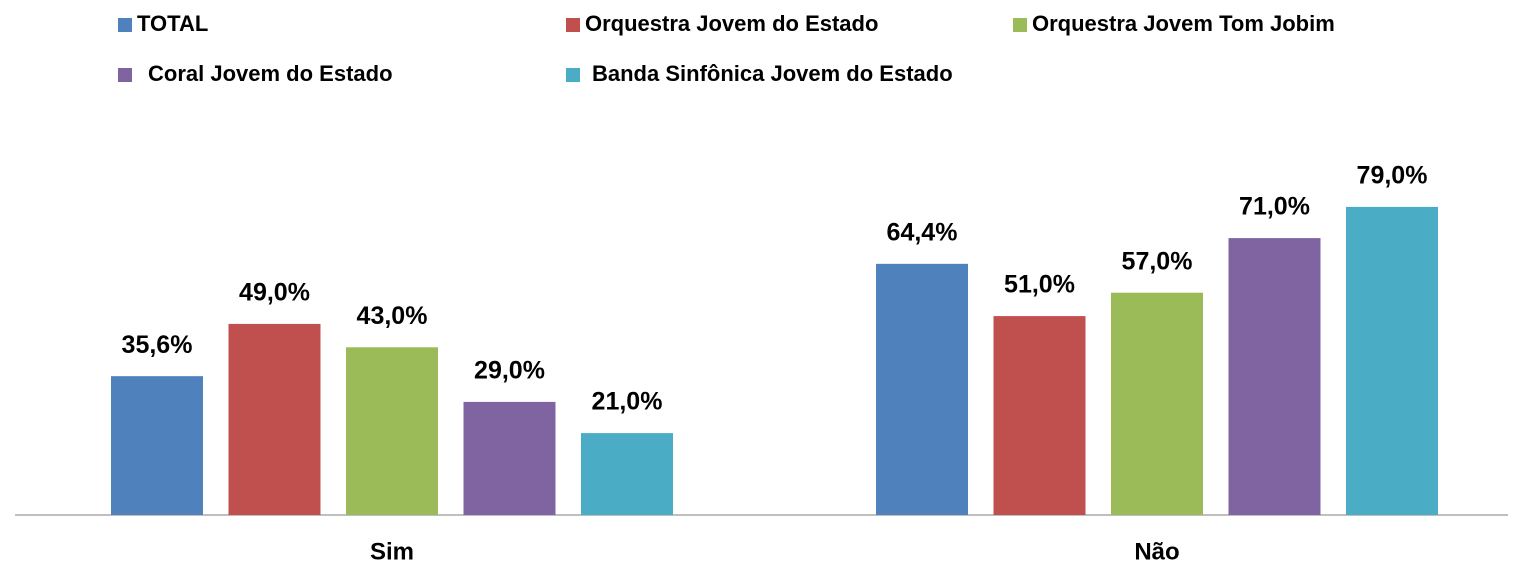  What do you see at coordinates (1392, 176) in the screenshot?
I see `value-label: 79,0%` at bounding box center [1392, 176].